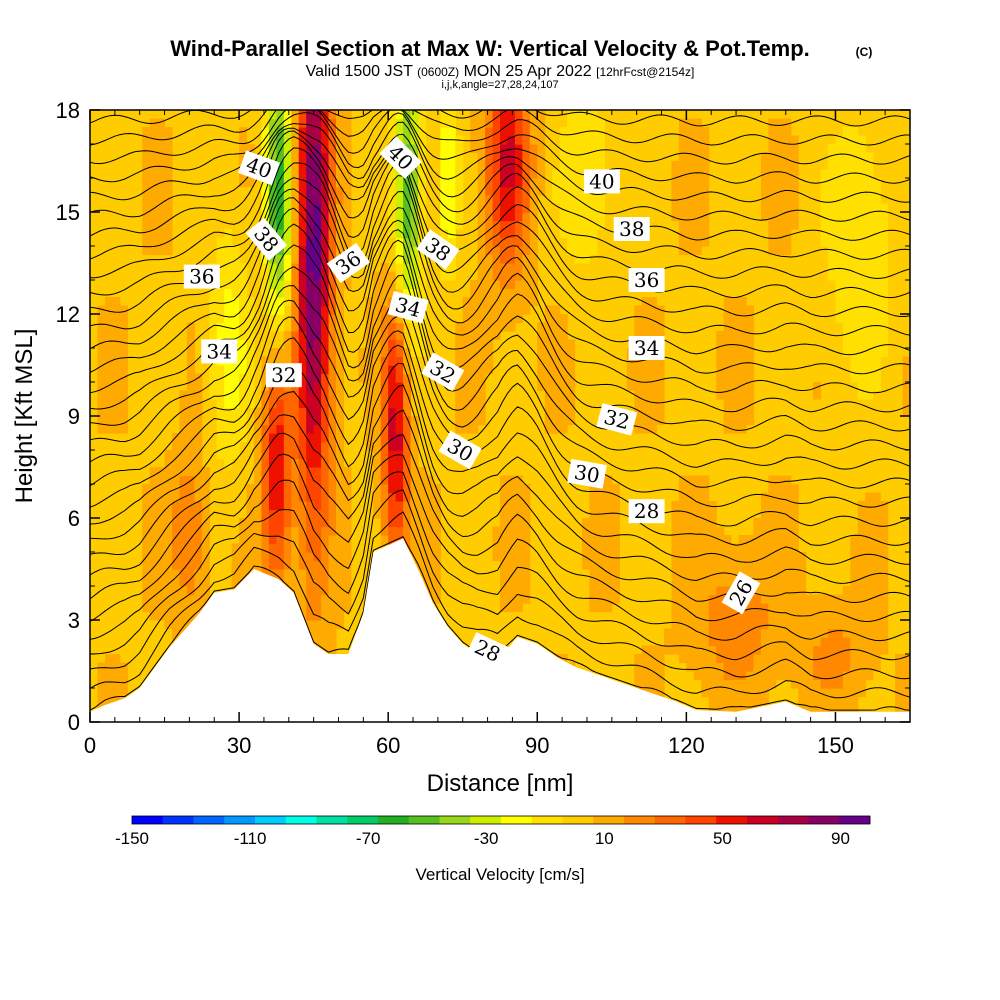  What do you see at coordinates (500, 147) in the screenshot?
I see `theta-contour` at bounding box center [500, 147].